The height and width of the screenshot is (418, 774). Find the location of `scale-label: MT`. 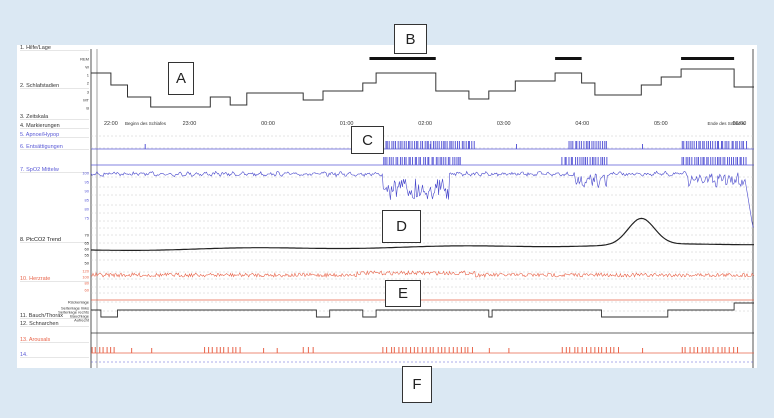

scale-label: MT is located at coordinates (86, 100).